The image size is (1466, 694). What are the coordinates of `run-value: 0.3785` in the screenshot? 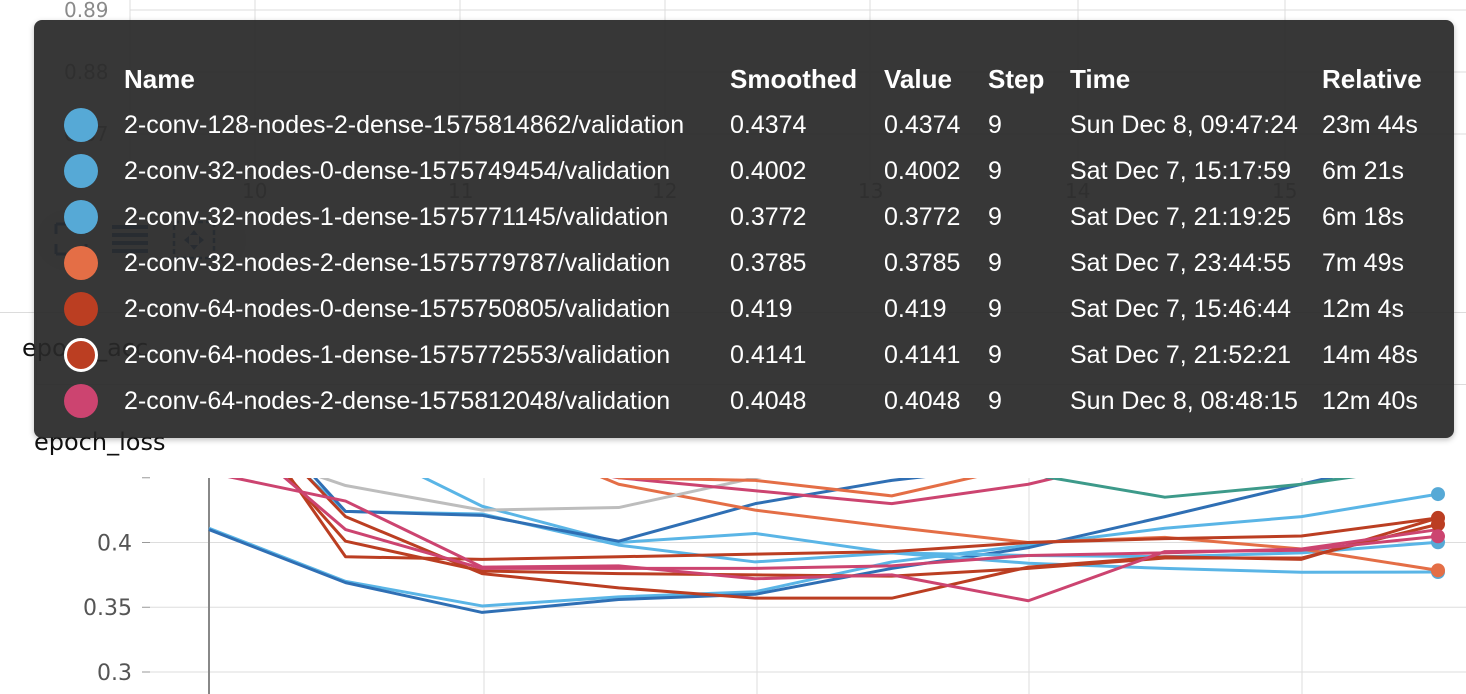 It's located at (922, 262).